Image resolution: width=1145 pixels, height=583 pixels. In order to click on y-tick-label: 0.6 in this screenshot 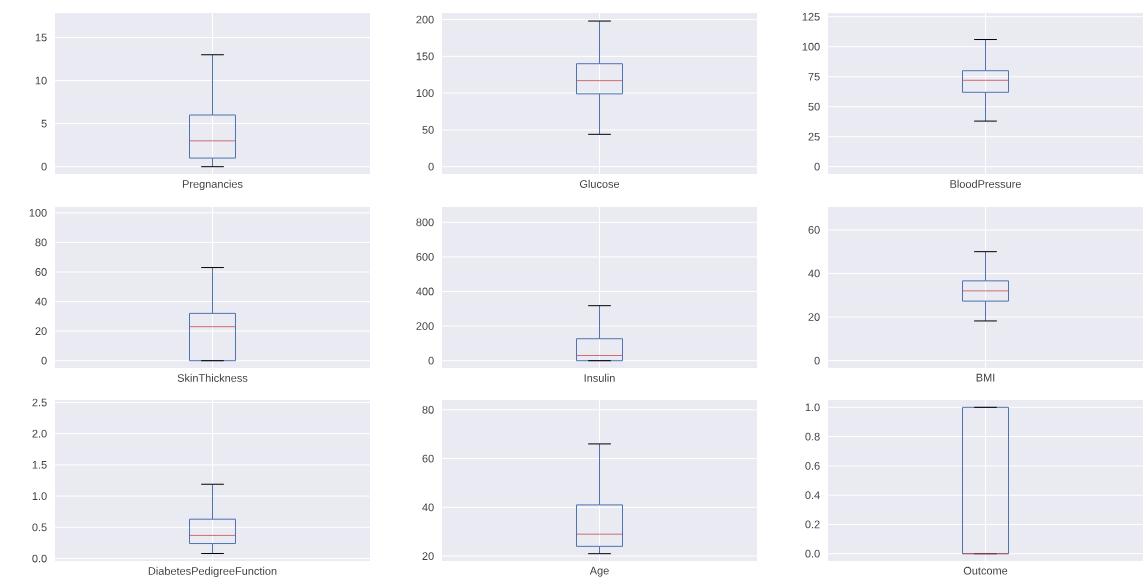, I will do `click(812, 466)`.